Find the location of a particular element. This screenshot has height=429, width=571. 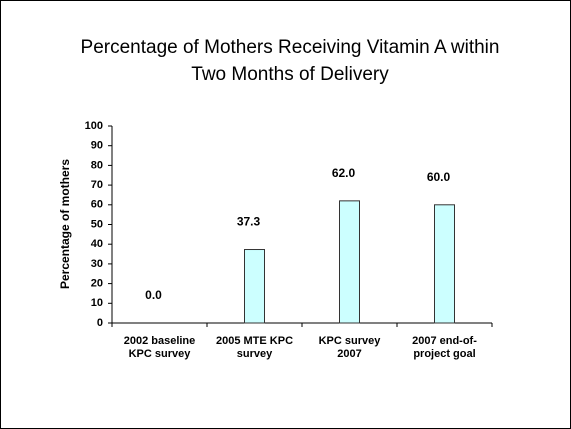

y-tick-label: 50 is located at coordinates (97, 224).